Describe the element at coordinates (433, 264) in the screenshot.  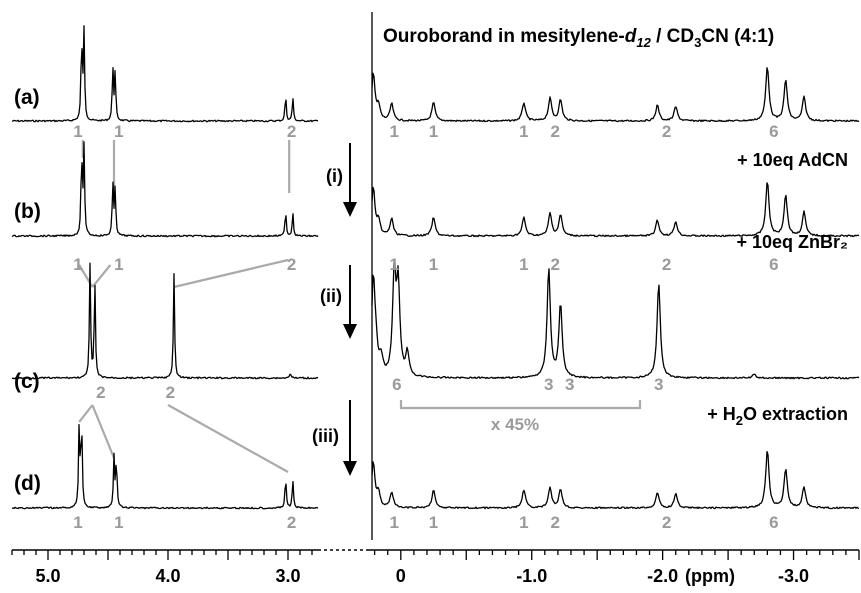
I see `peak-label-right-1-1: 1` at that location.